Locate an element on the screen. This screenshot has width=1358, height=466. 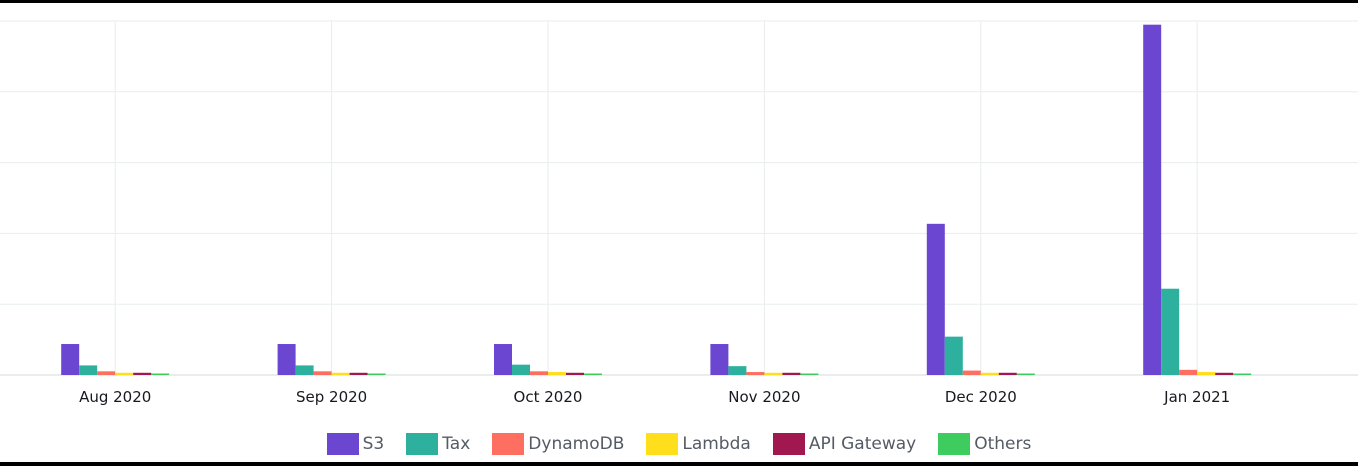
x-tick-label: Dec 2020 is located at coordinates (981, 397).